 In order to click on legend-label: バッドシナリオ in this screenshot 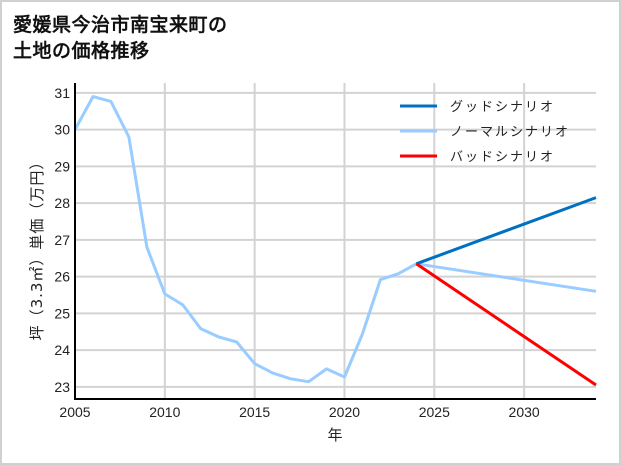, I will do `click(502, 157)`.